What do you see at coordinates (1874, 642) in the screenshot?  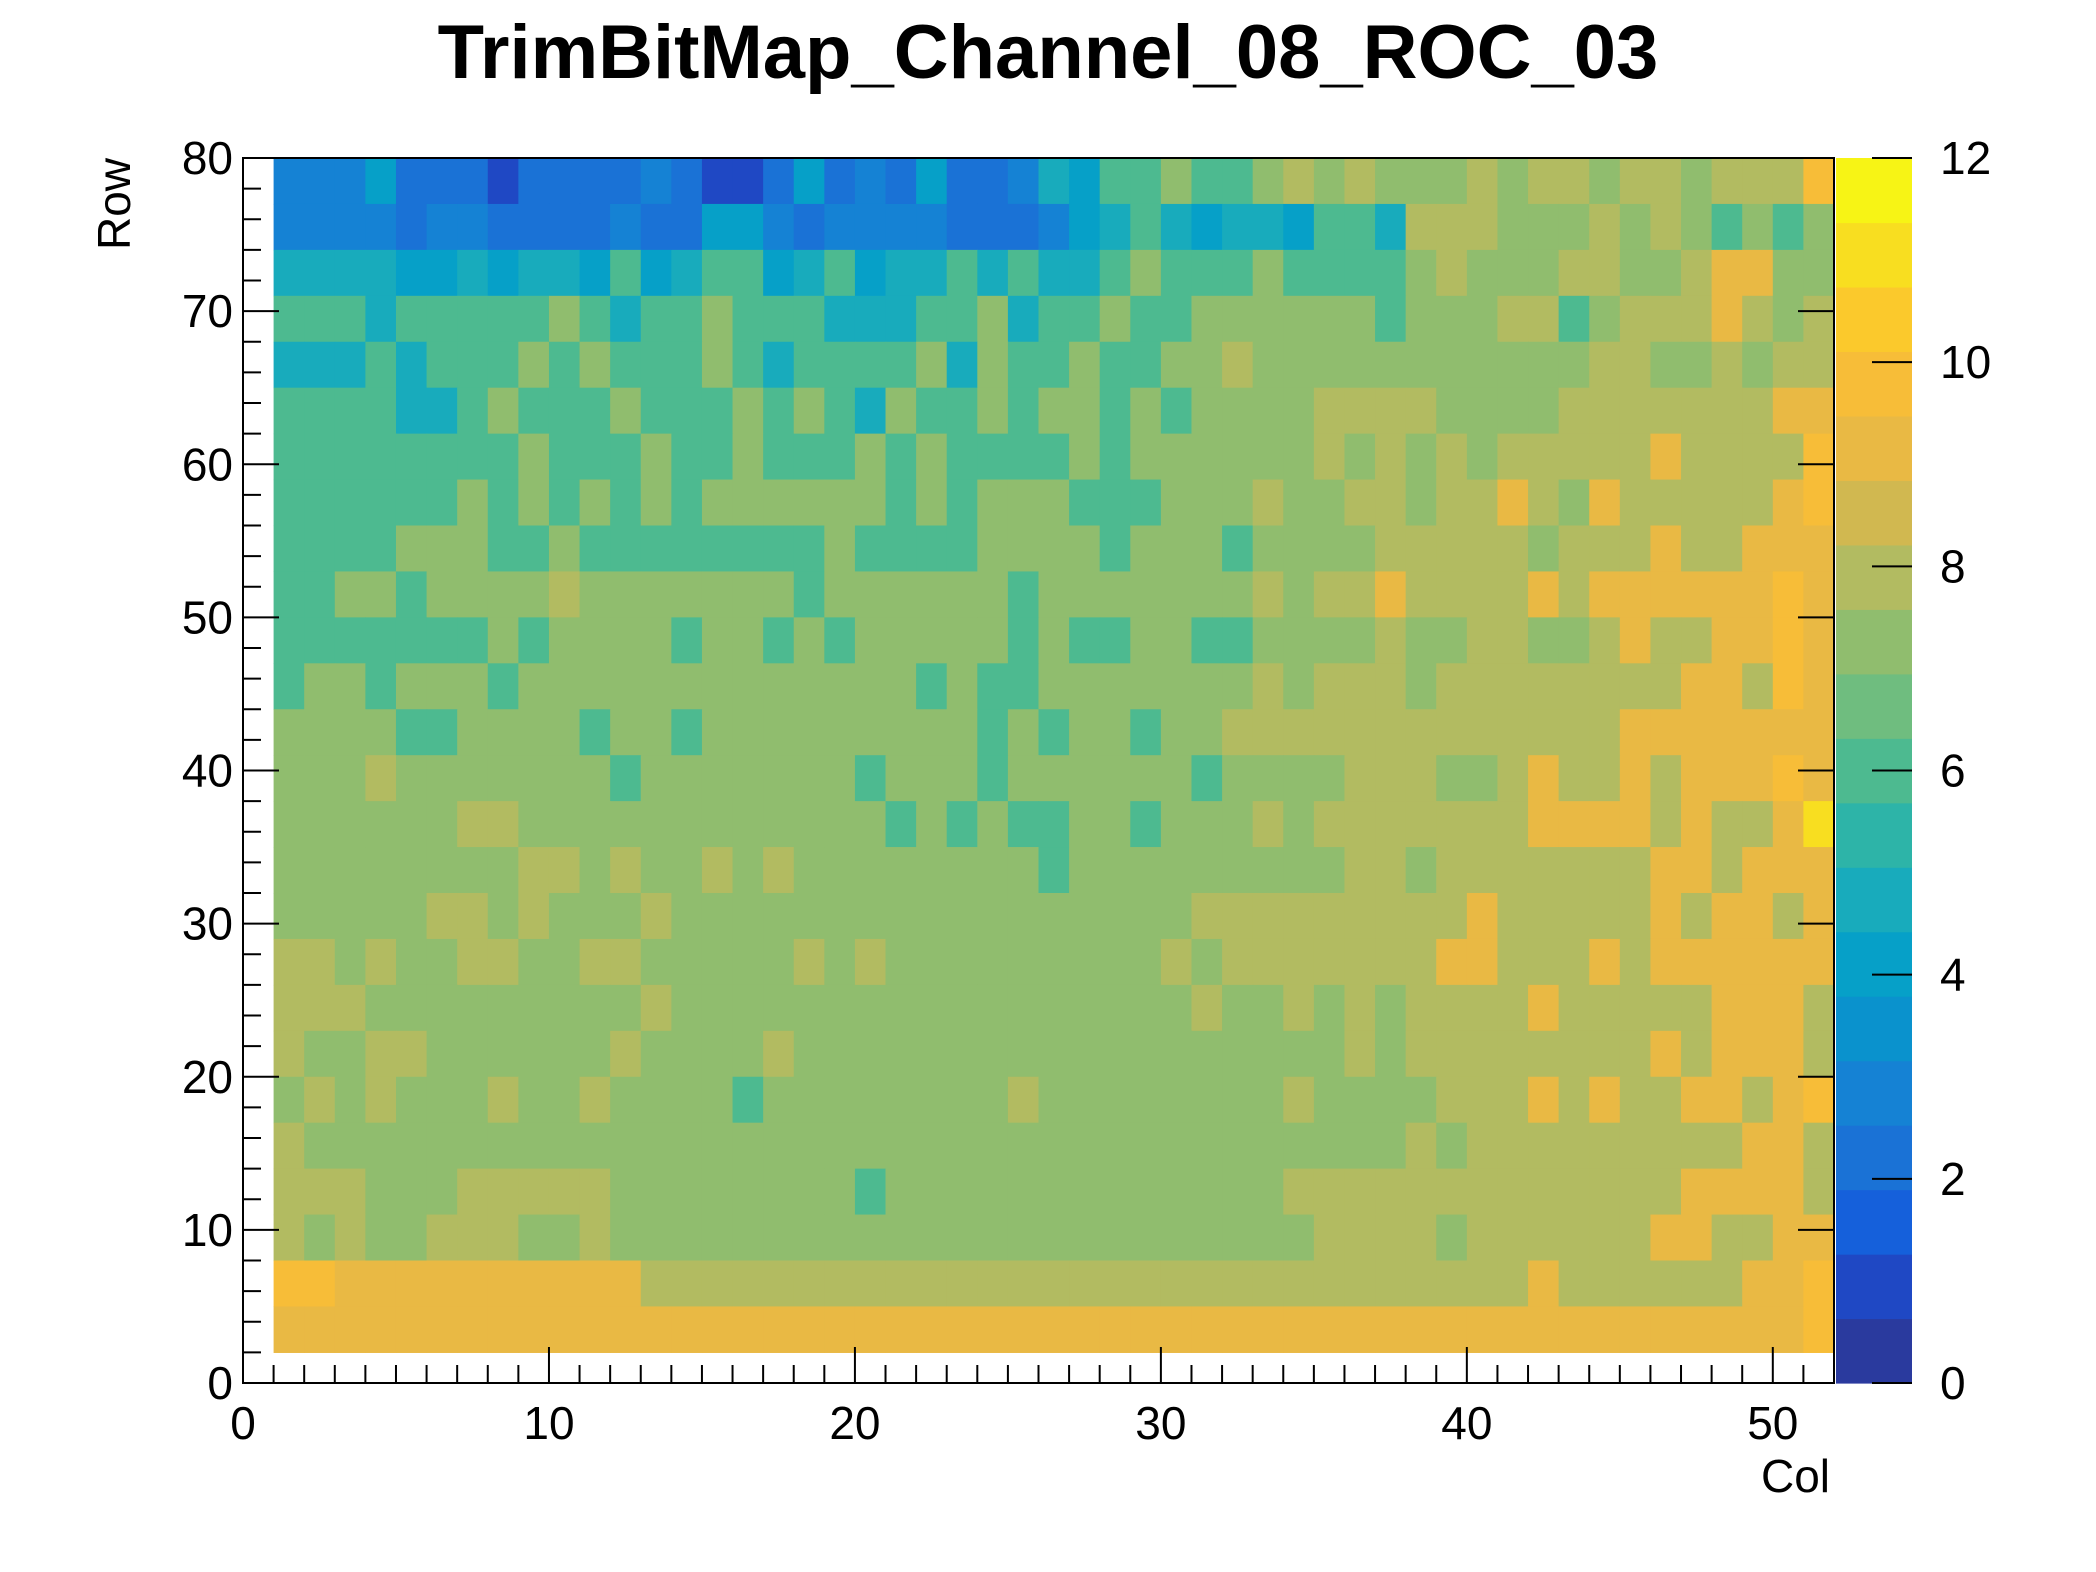 I see `color-scale-segment` at bounding box center [1874, 642].